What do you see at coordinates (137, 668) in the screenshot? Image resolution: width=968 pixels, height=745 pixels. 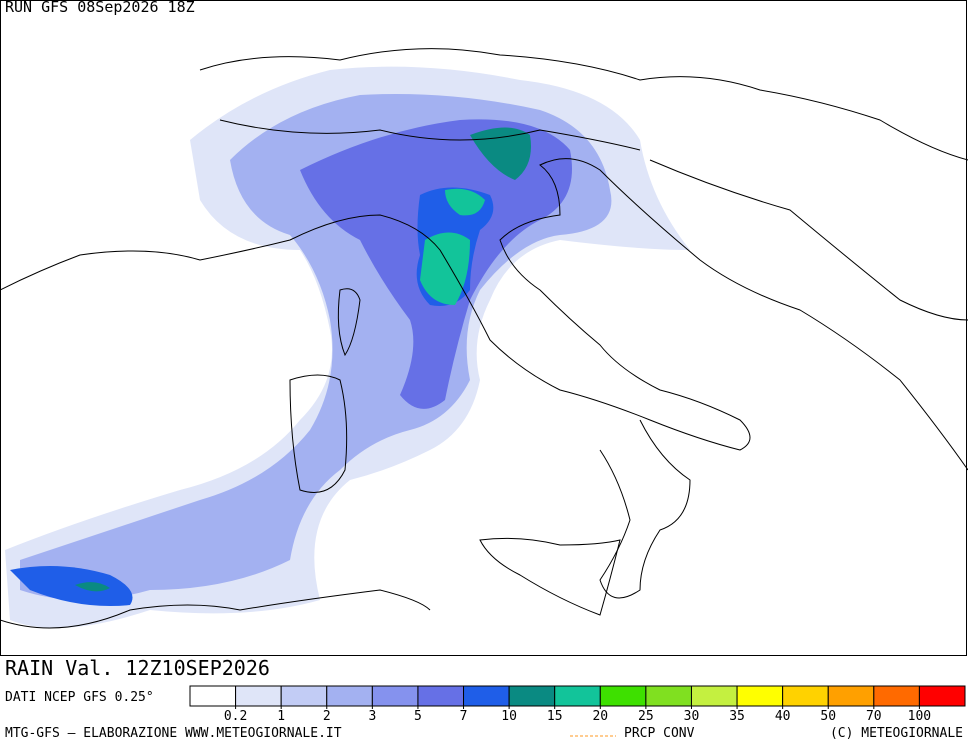 I see `field-label: RAIN Val. 12Z10SEP2026` at bounding box center [137, 668].